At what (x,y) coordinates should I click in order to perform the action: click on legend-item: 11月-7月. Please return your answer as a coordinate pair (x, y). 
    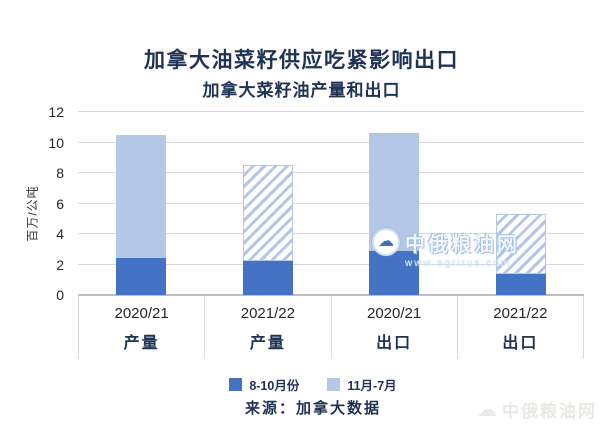
    Looking at the image, I should click on (362, 384).